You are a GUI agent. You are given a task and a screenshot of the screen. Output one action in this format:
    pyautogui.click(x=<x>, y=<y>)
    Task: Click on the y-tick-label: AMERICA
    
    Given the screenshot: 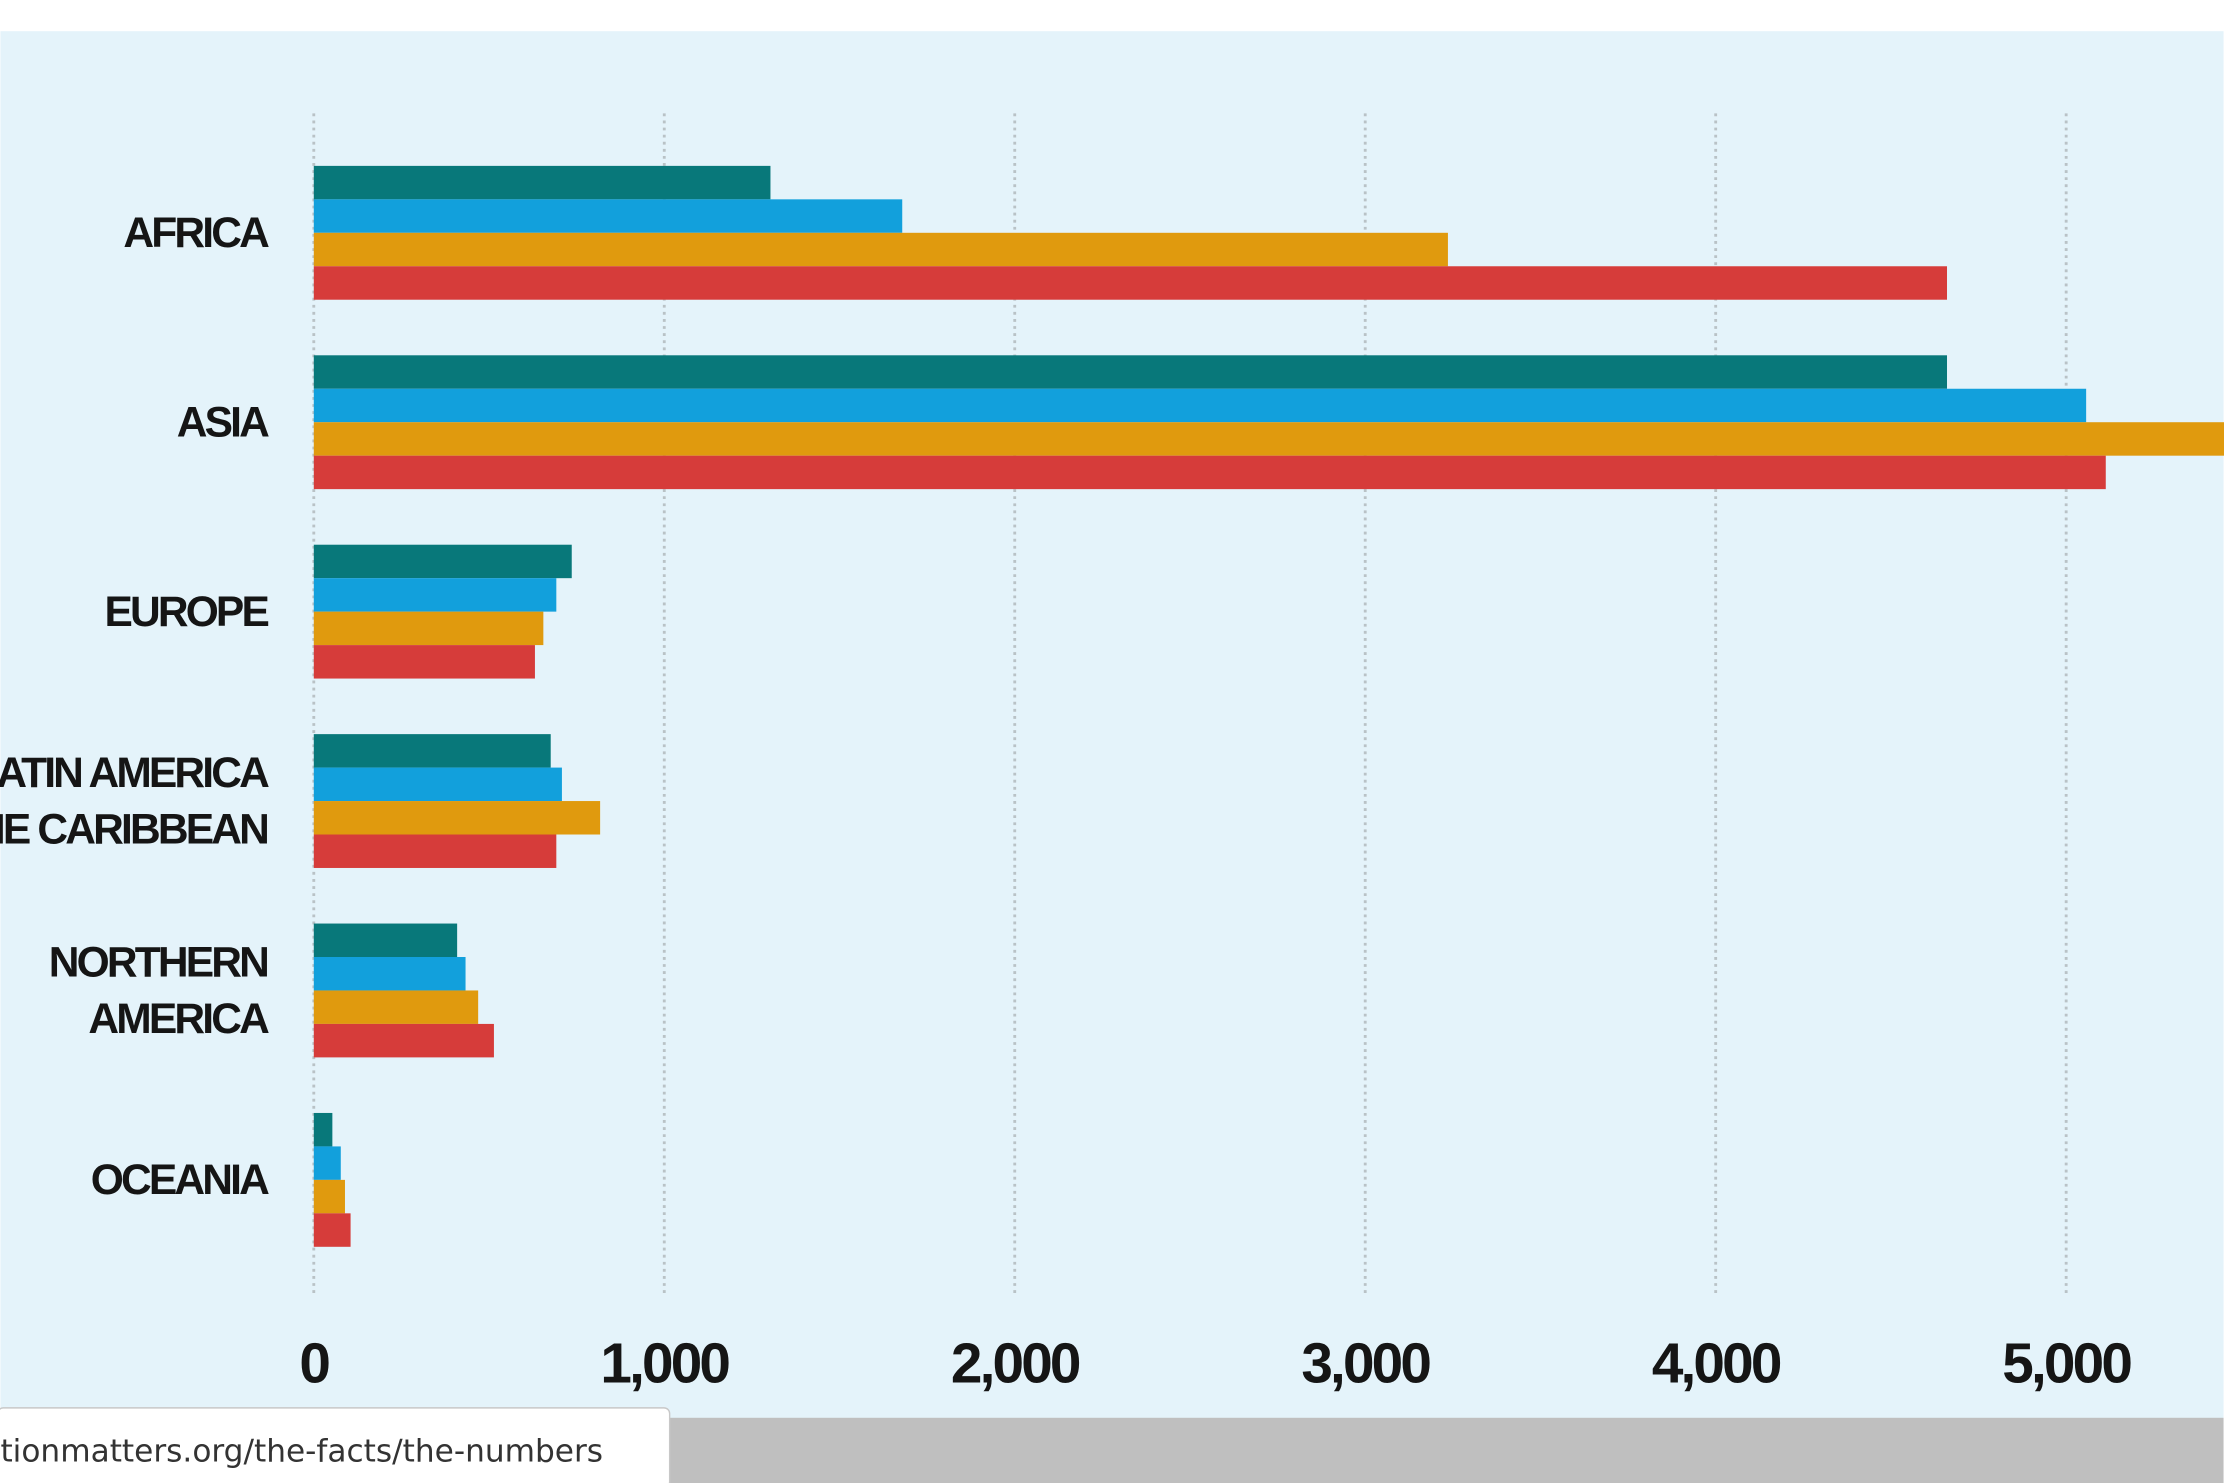 What is the action you would take?
    pyautogui.click(x=178, y=1019)
    